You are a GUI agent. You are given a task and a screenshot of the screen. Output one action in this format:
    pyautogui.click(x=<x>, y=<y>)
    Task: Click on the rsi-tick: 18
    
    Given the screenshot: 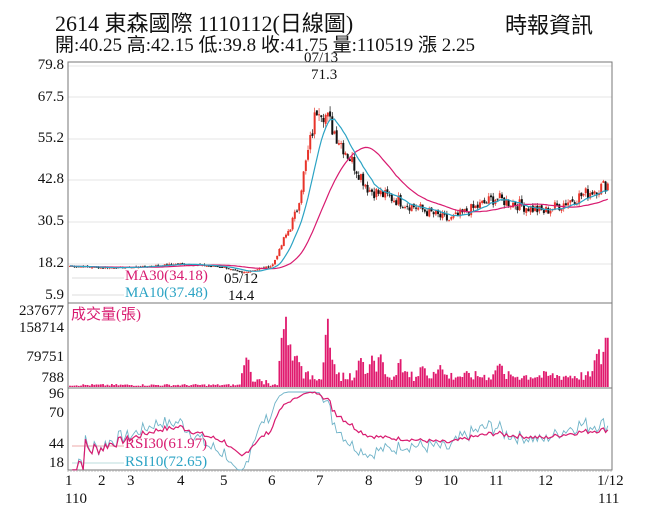 What is the action you would take?
    pyautogui.click(x=56, y=463)
    